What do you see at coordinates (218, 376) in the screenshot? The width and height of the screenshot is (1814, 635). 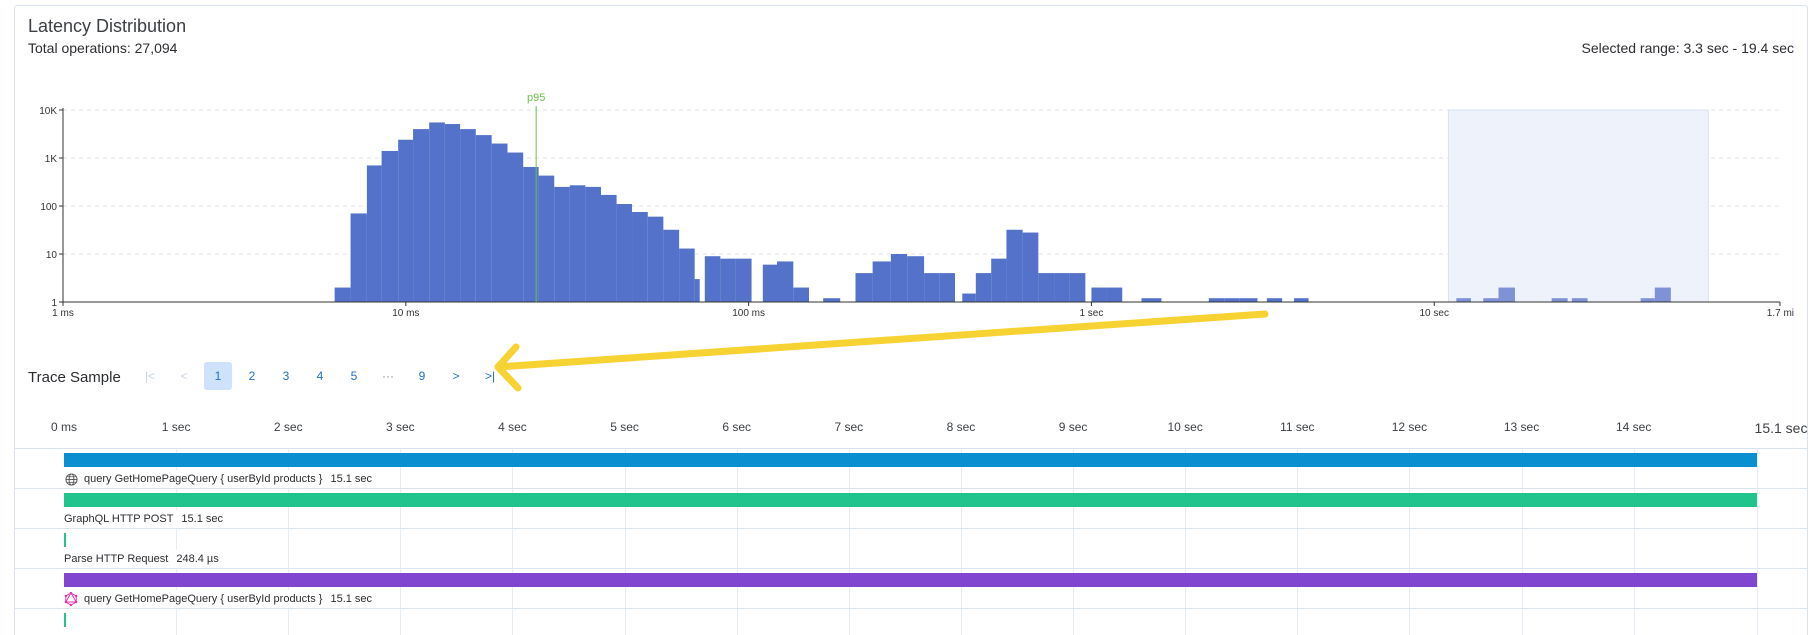 I see `page-1-button: 1` at bounding box center [218, 376].